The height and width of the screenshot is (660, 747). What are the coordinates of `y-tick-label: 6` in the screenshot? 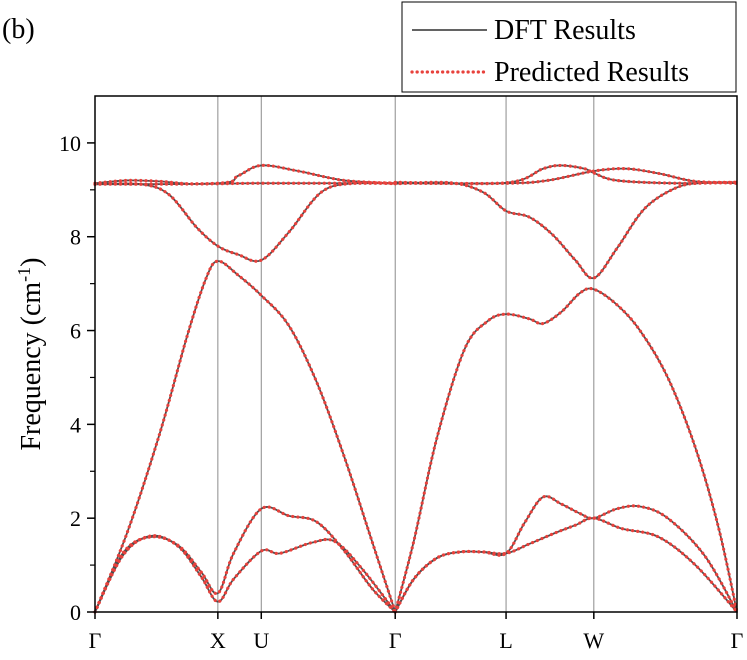 It's located at (75, 331).